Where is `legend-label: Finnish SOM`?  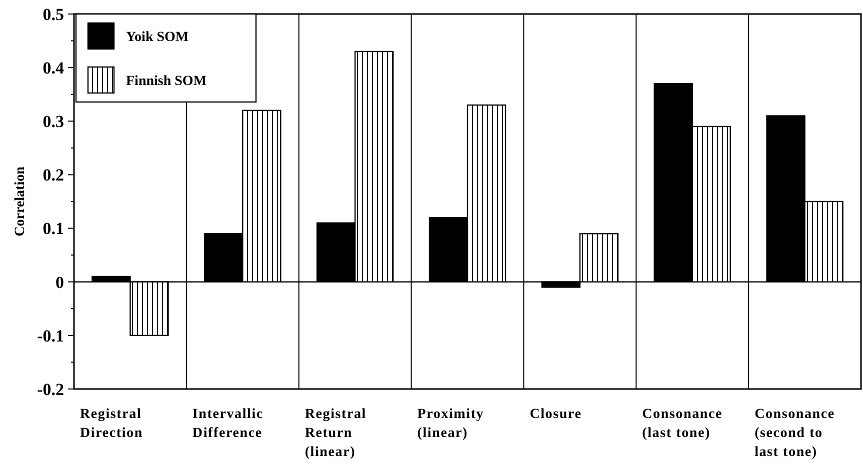
legend-label: Finnish SOM is located at coordinates (166, 81).